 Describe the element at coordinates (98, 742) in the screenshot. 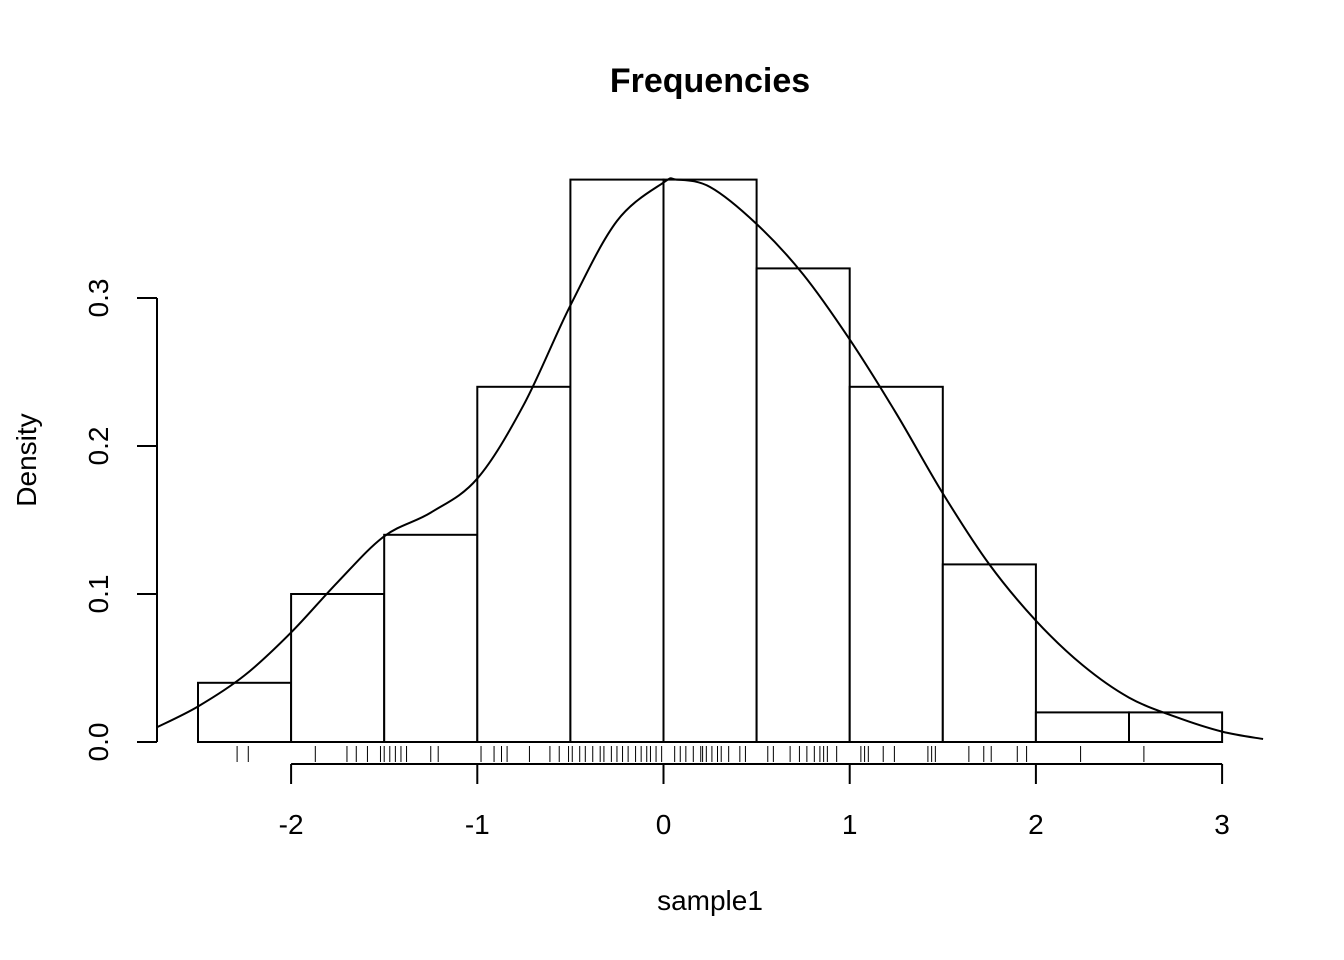

I see `y-tick-label: 0.0` at that location.